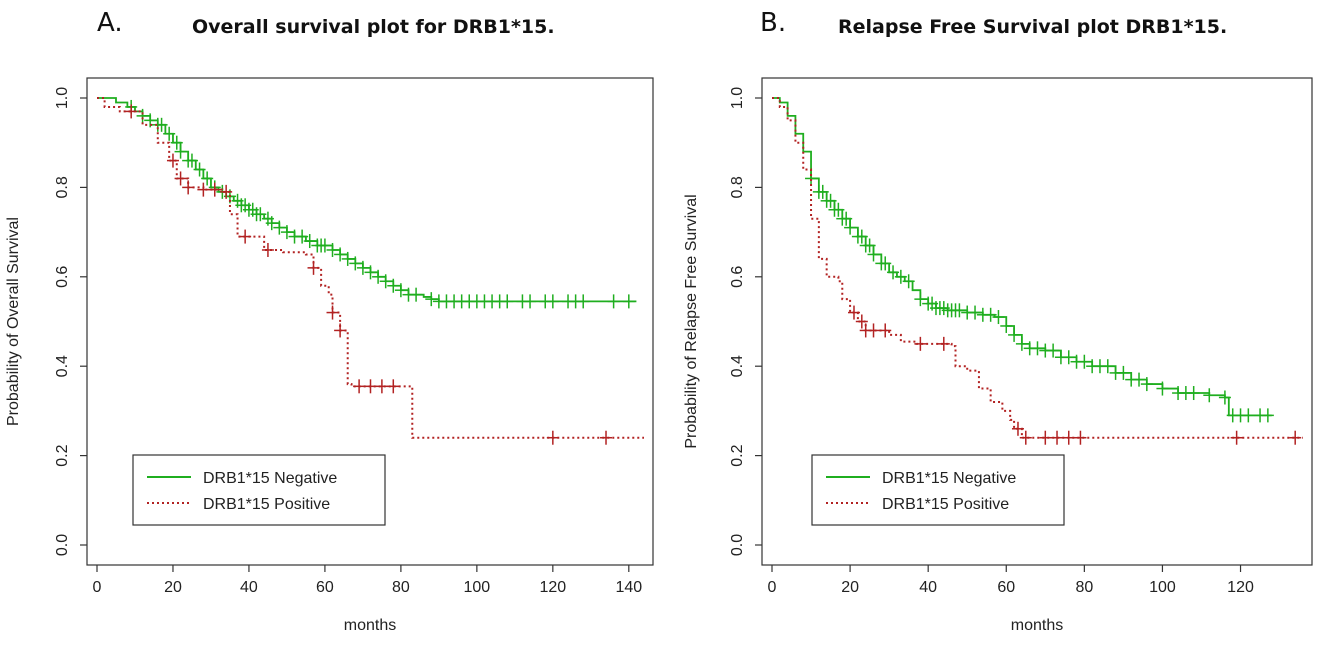 Image resolution: width=1320 pixels, height=659 pixels. What do you see at coordinates (628, 587) in the screenshot?
I see `x-tick-label: 140` at bounding box center [628, 587].